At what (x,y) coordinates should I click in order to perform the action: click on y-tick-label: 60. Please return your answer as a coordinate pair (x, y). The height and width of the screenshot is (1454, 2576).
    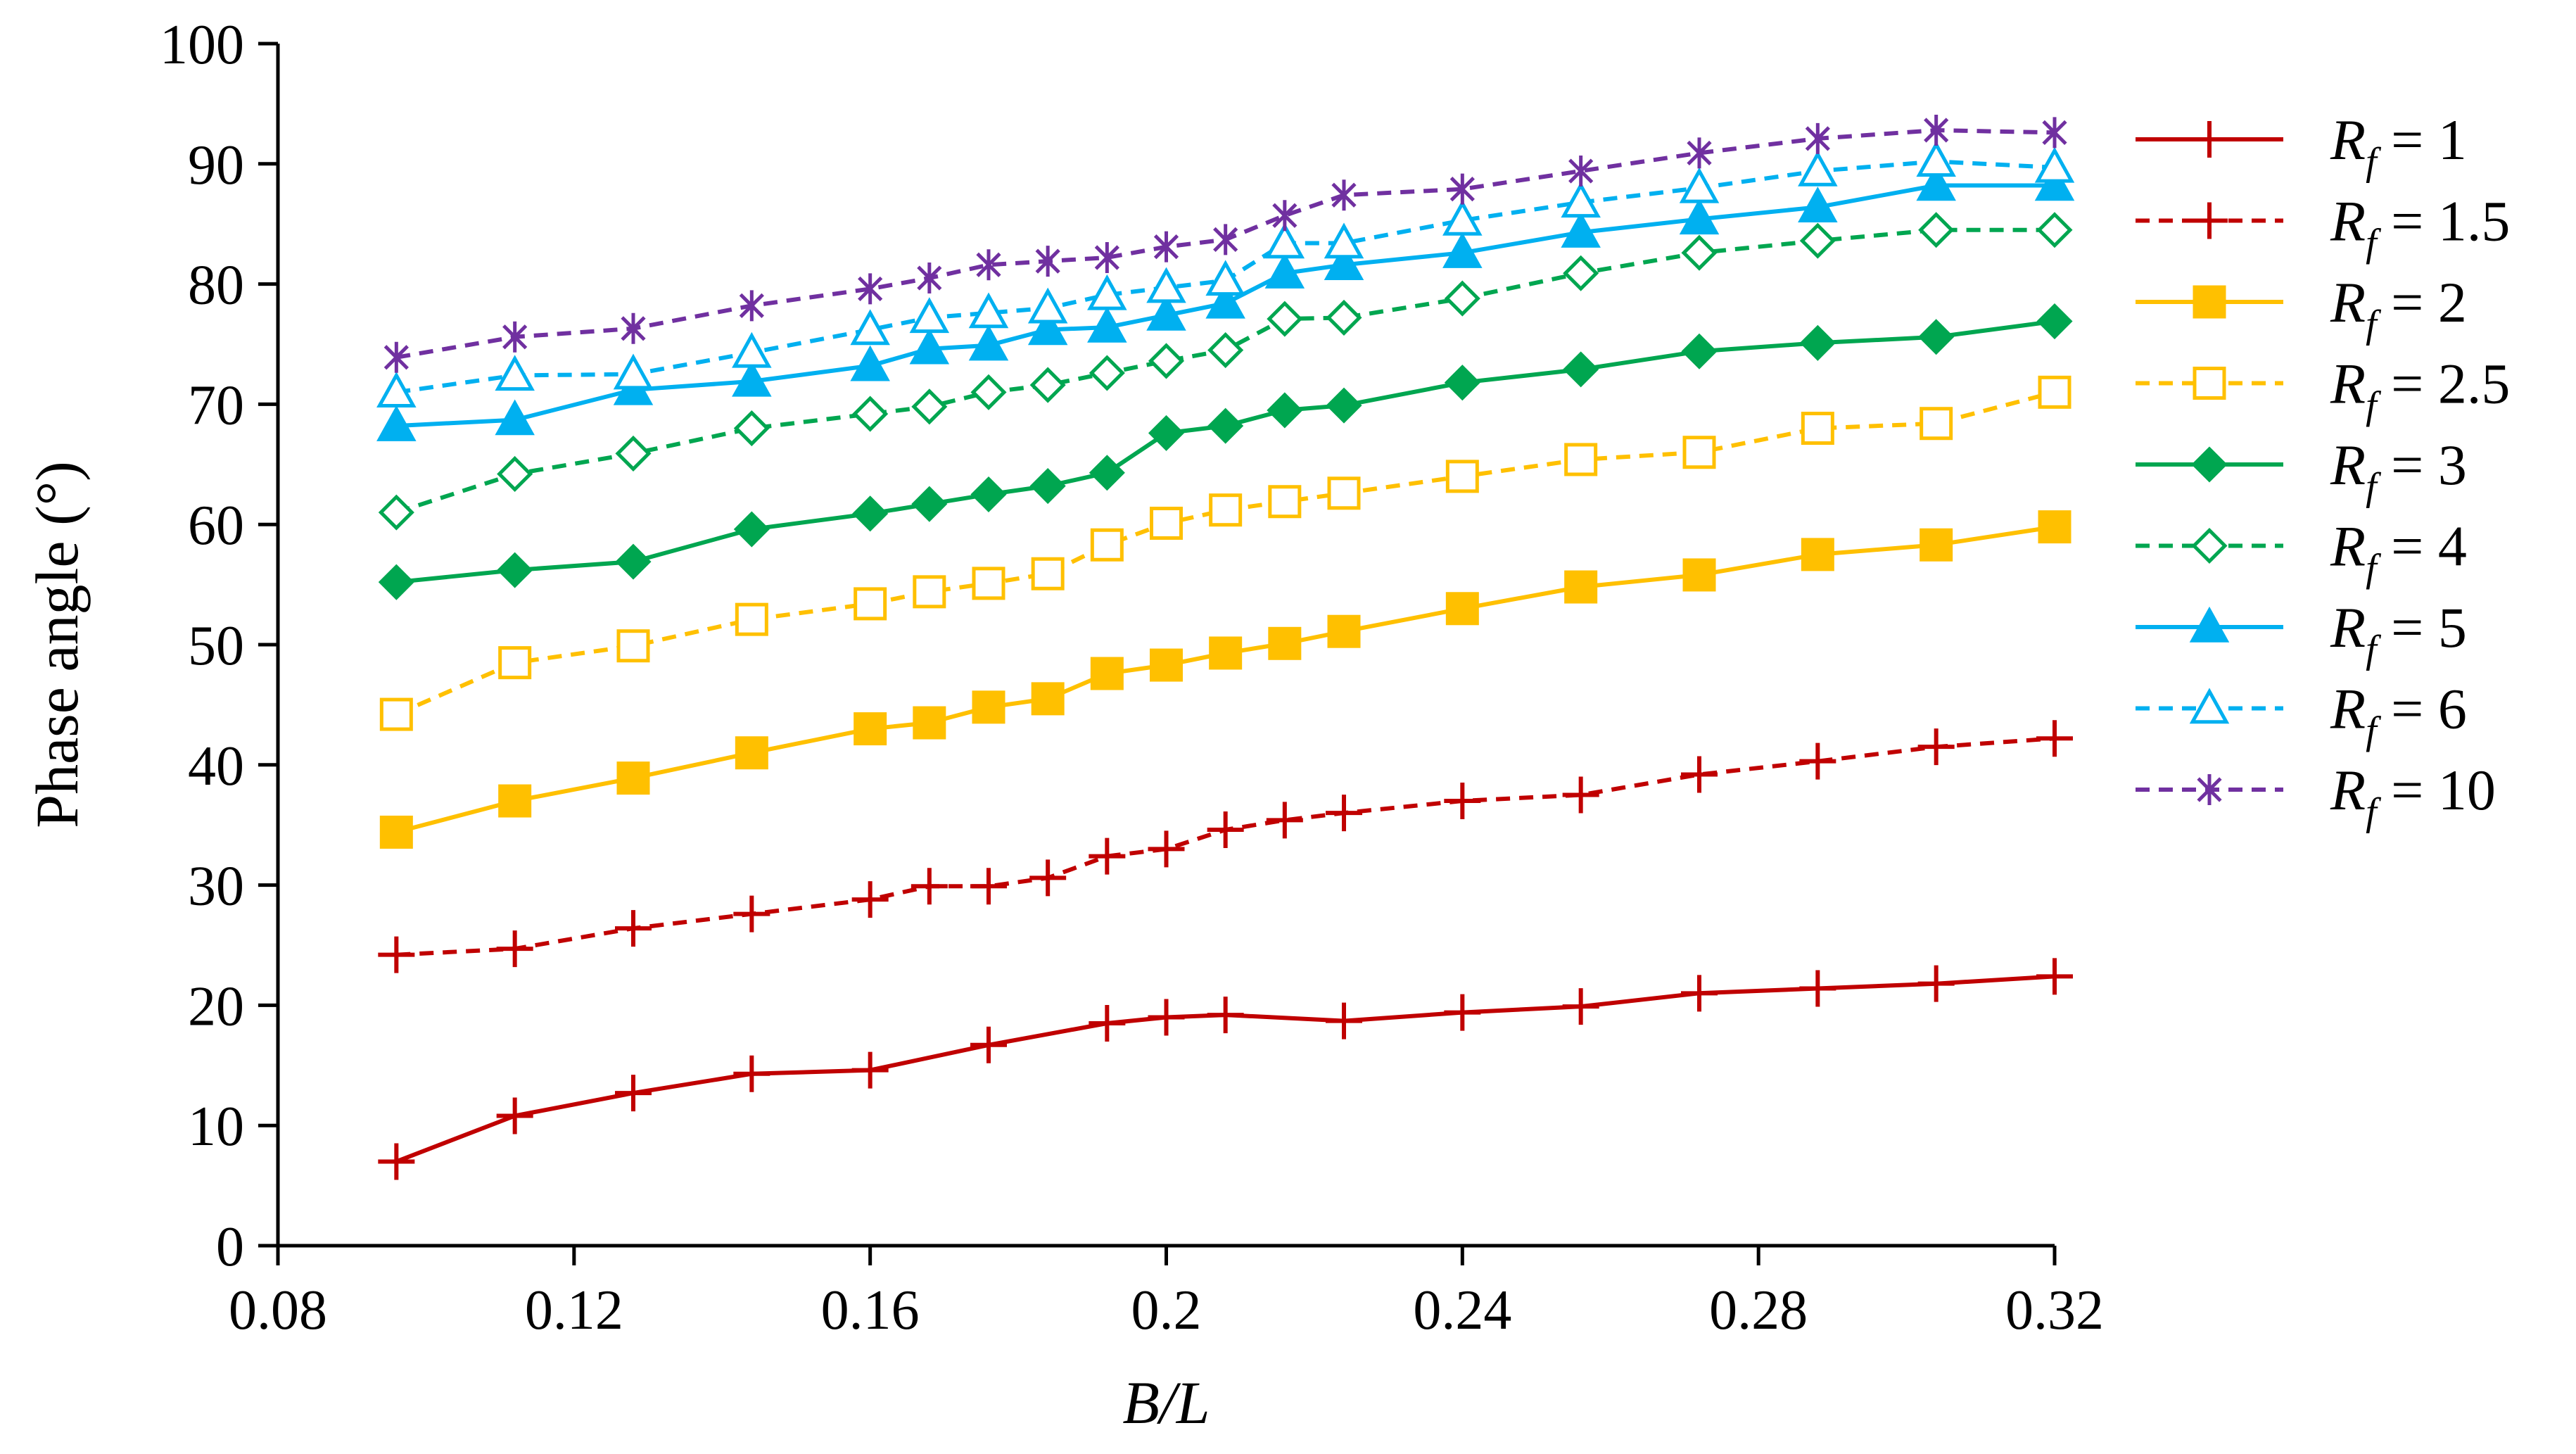
    Looking at the image, I should click on (216, 526).